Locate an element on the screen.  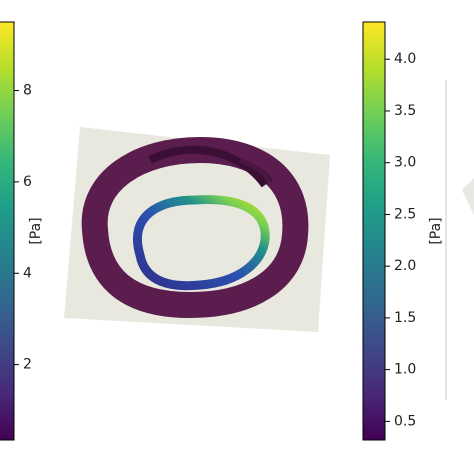
tick-label: 4.0 is located at coordinates (405, 59).